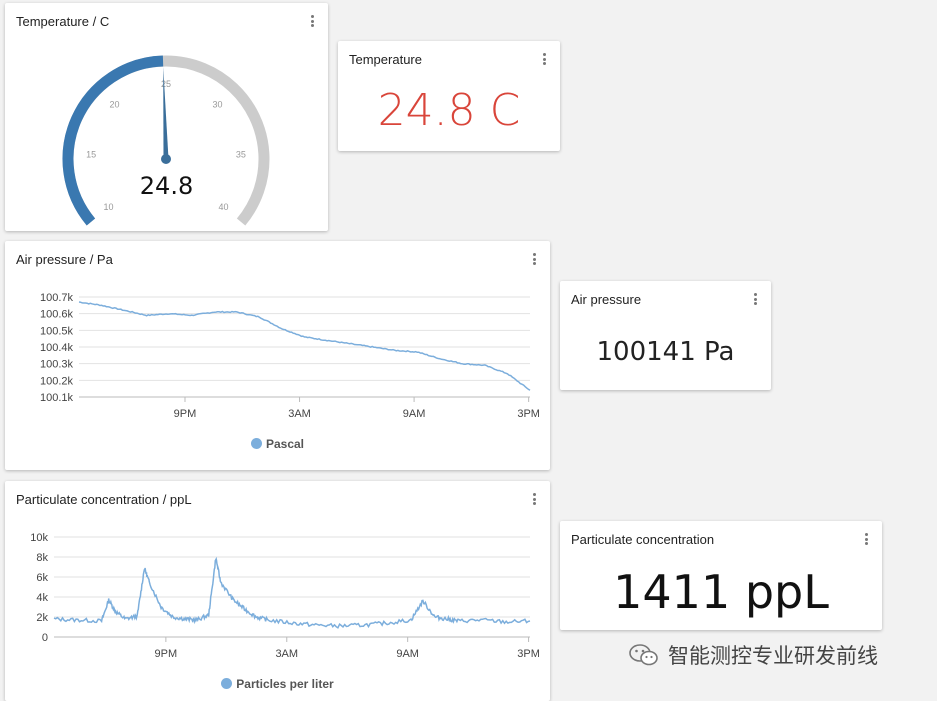 The width and height of the screenshot is (937, 701). Describe the element at coordinates (64, 259) in the screenshot. I see `card-title: Air pressure / Pa` at that location.